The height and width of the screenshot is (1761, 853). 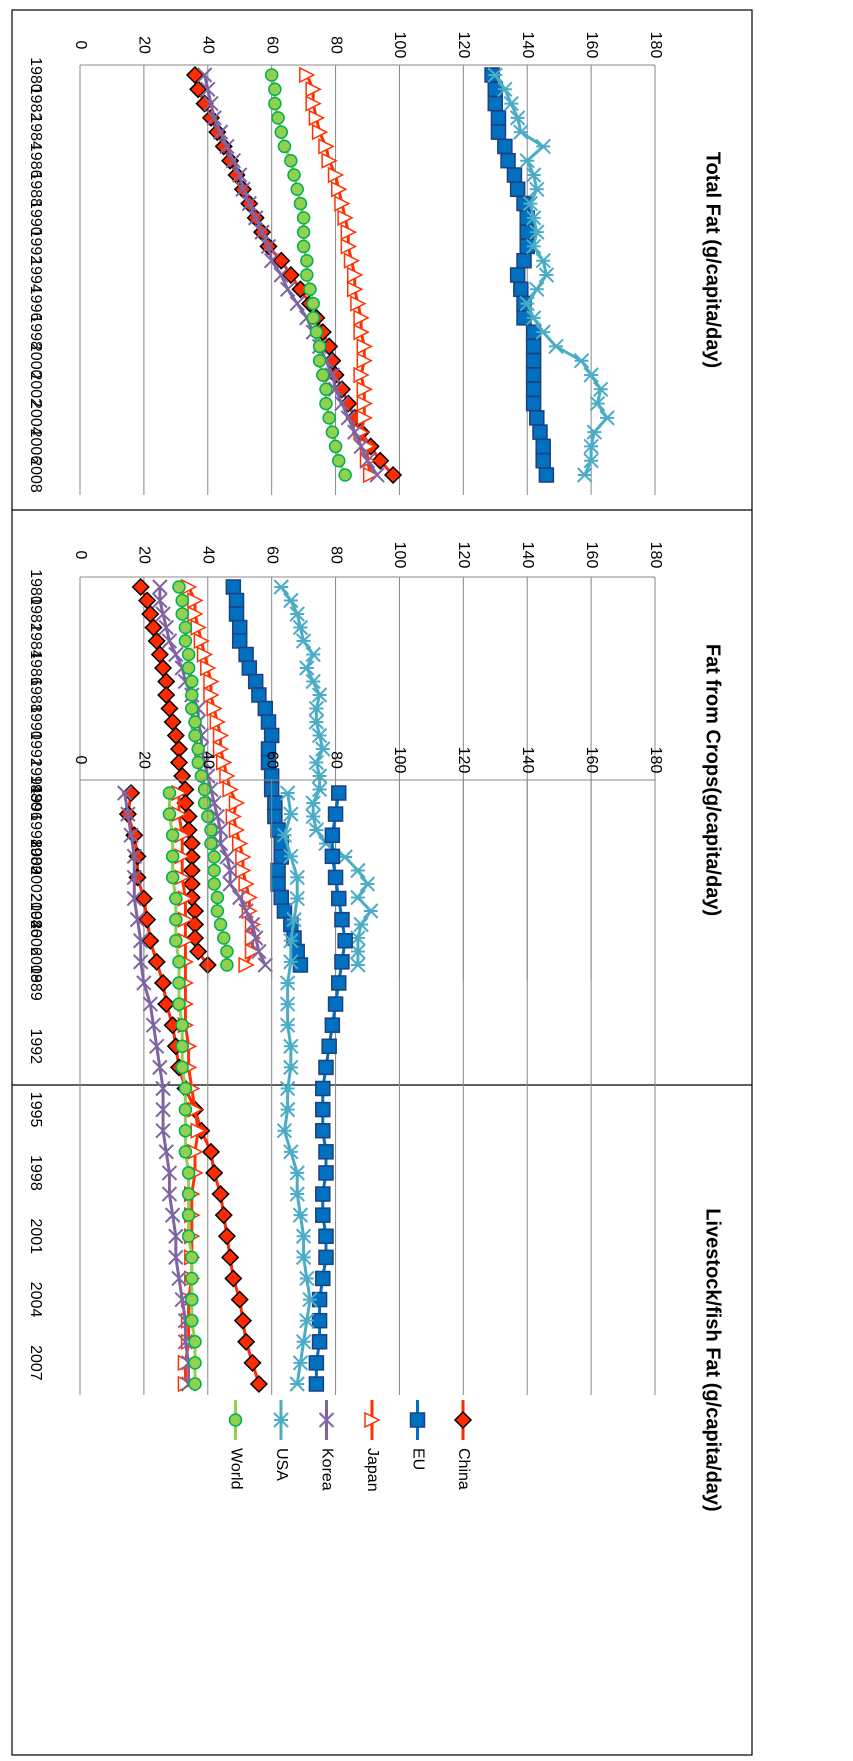 I want to click on x-tick-label: 2000, so click(x=35, y=857).